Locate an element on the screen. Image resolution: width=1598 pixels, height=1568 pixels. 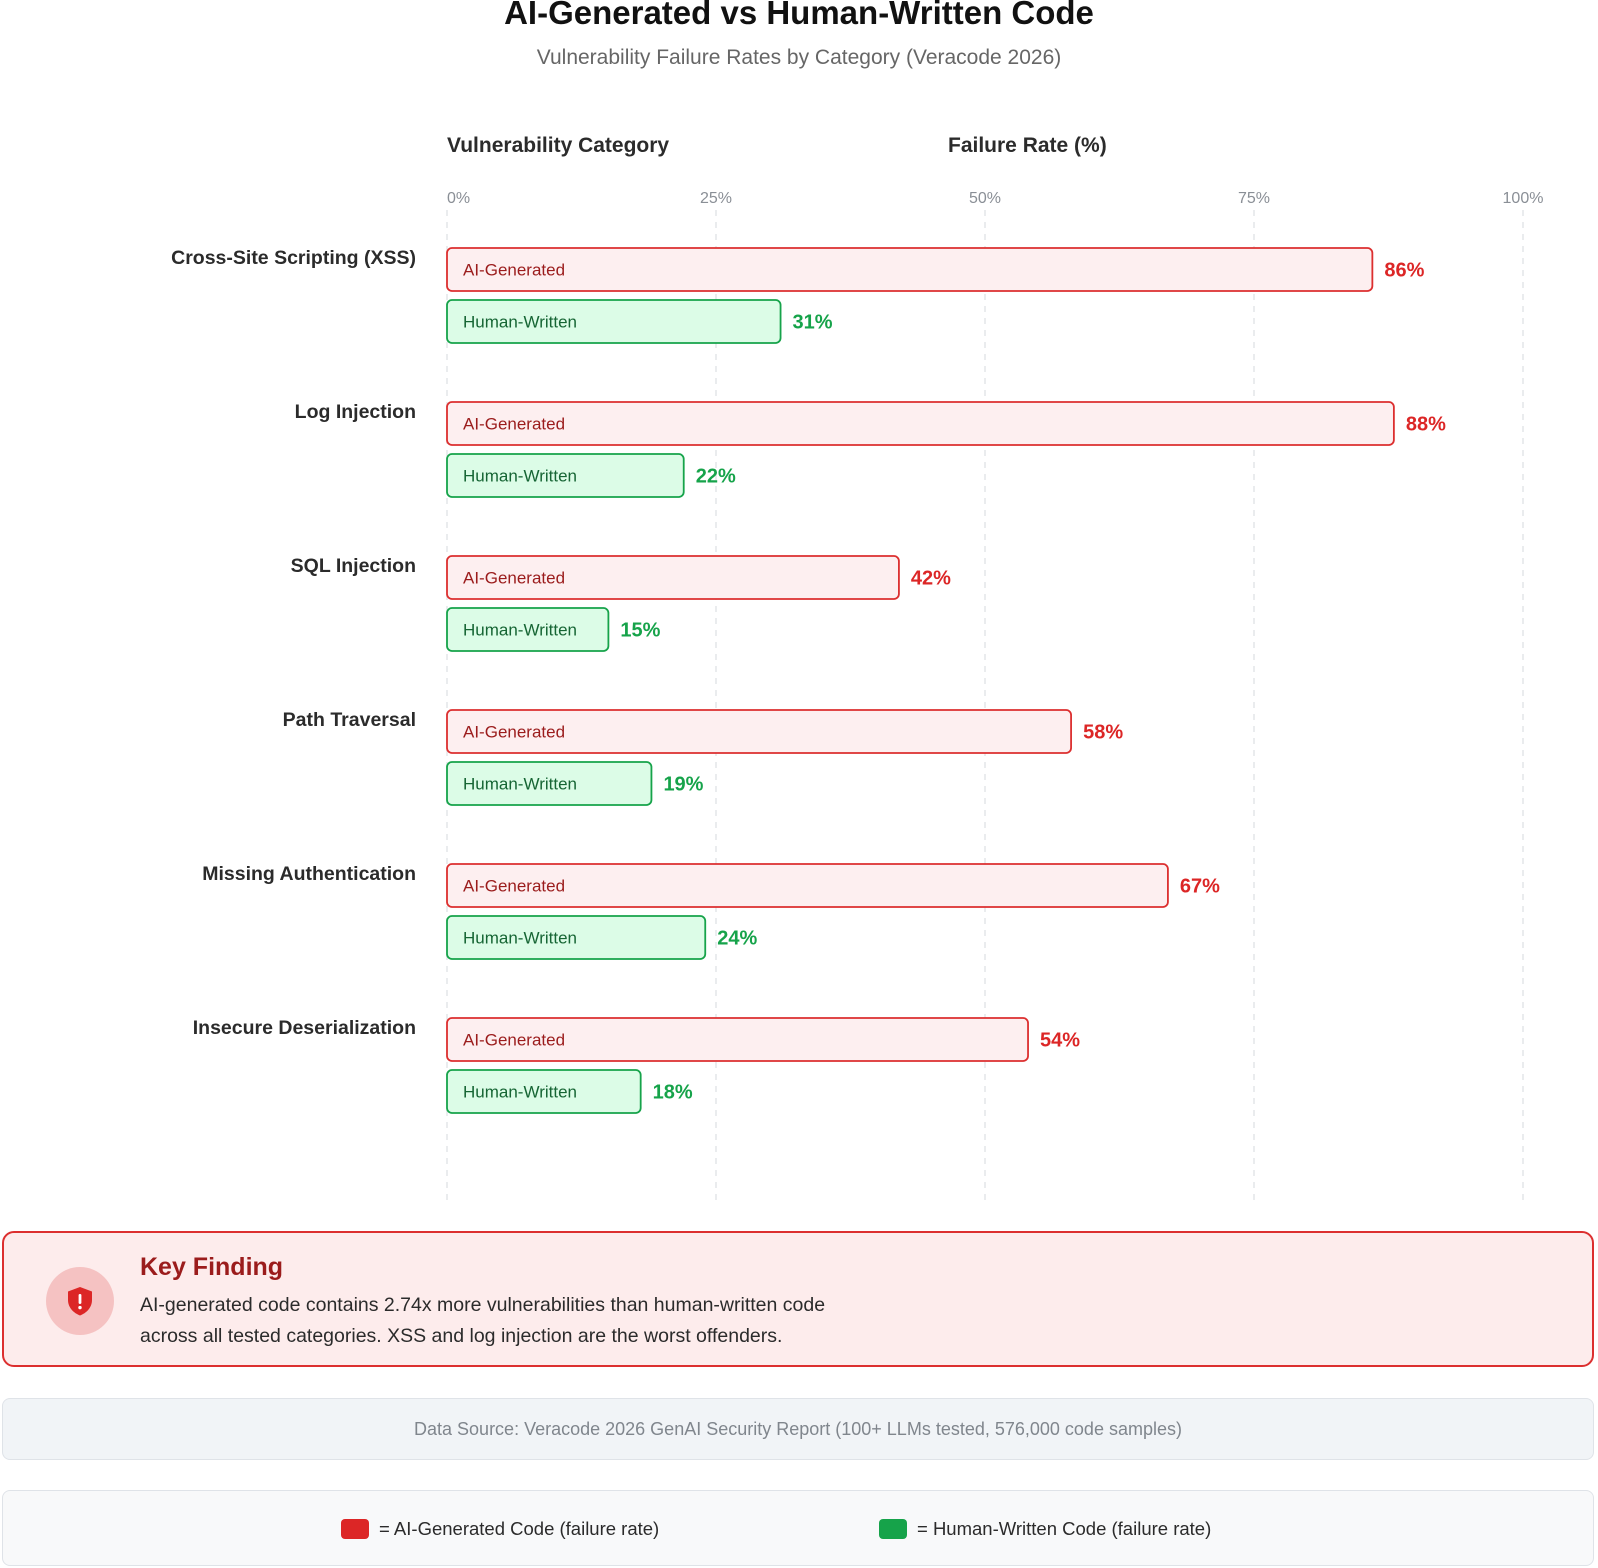
x-tick-label: 50% is located at coordinates (985, 198).